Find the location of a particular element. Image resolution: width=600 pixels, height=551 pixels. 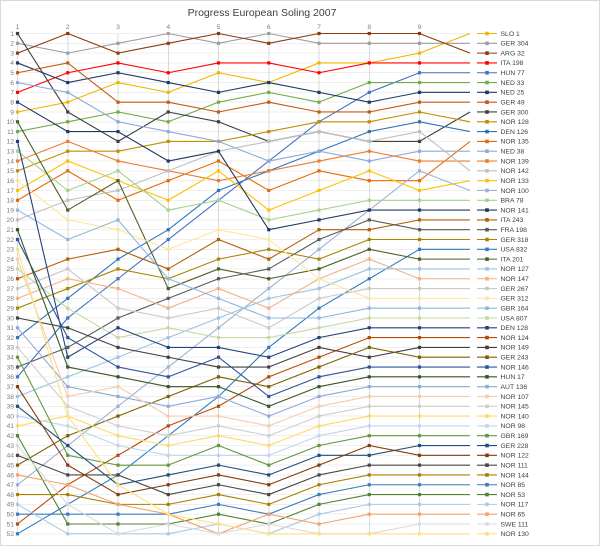

y-axis-label: 35 is located at coordinates (10, 367).